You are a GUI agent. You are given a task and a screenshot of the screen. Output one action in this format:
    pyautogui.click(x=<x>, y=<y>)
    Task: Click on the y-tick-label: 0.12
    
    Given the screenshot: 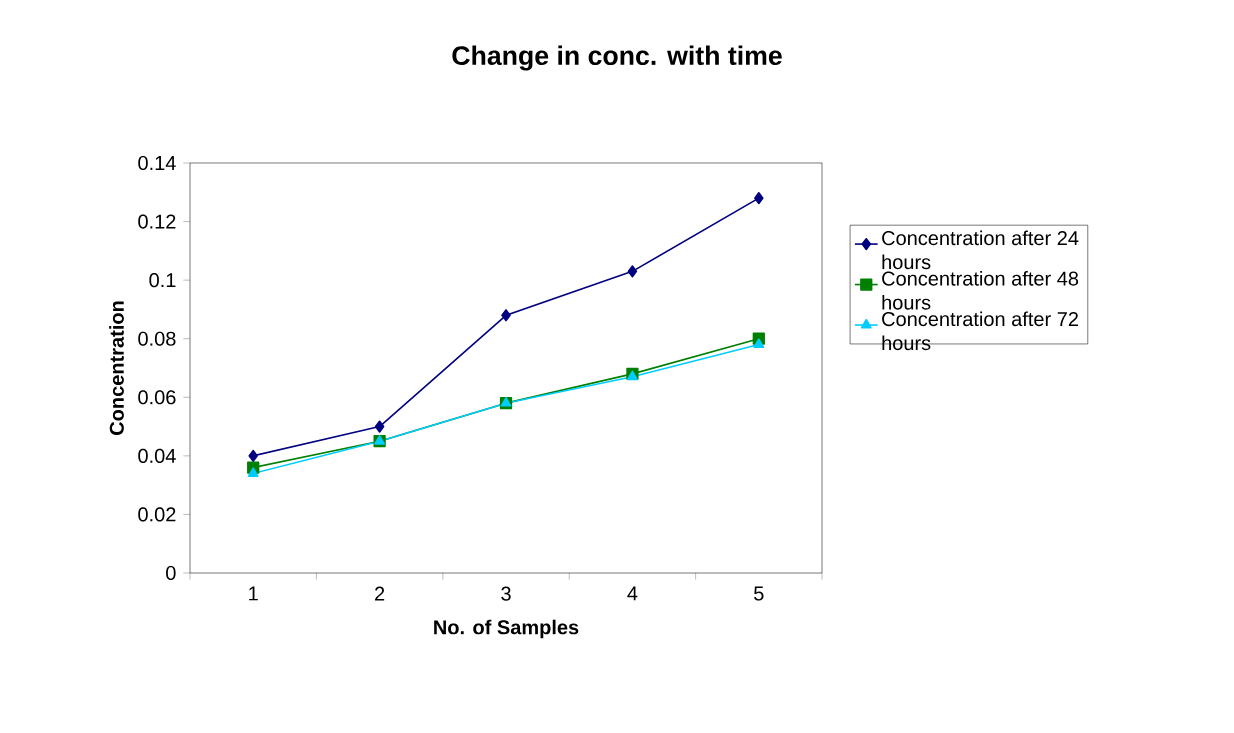 What is the action you would take?
    pyautogui.click(x=157, y=221)
    